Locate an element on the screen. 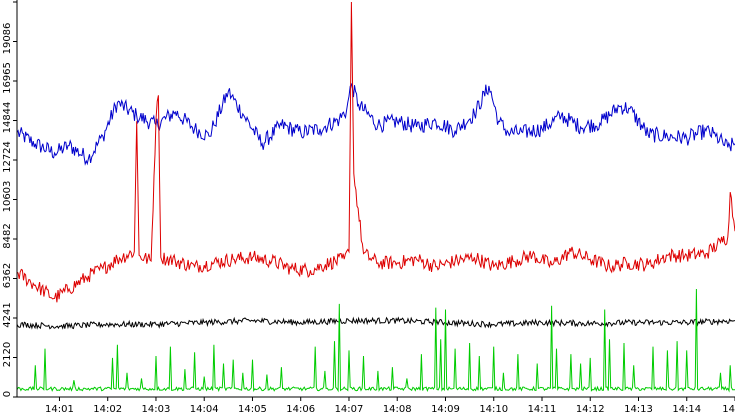 The width and height of the screenshot is (735, 420). x-tick-label: 14:07 is located at coordinates (349, 409).